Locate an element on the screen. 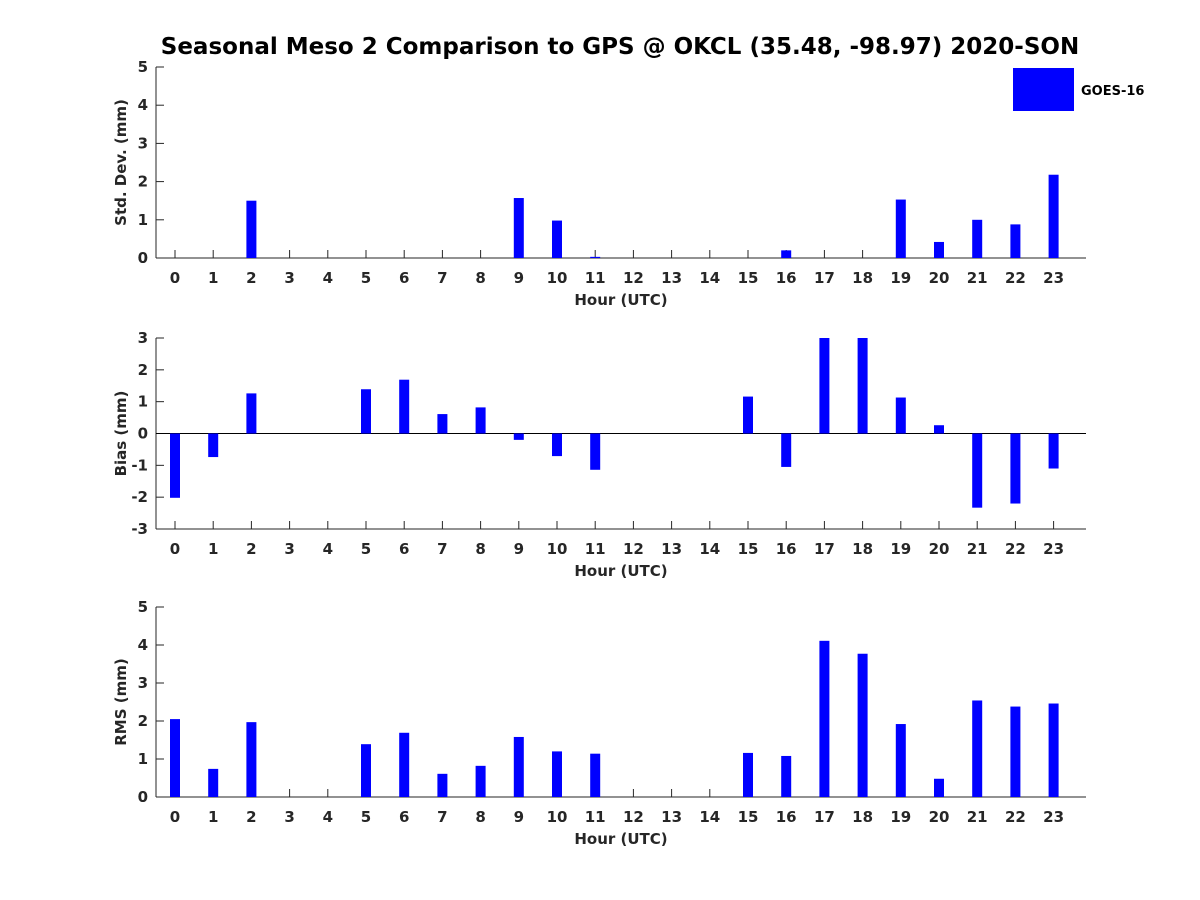 This screenshot has height=900, width=1200. y-tick-label: 3 is located at coordinates (143, 683).